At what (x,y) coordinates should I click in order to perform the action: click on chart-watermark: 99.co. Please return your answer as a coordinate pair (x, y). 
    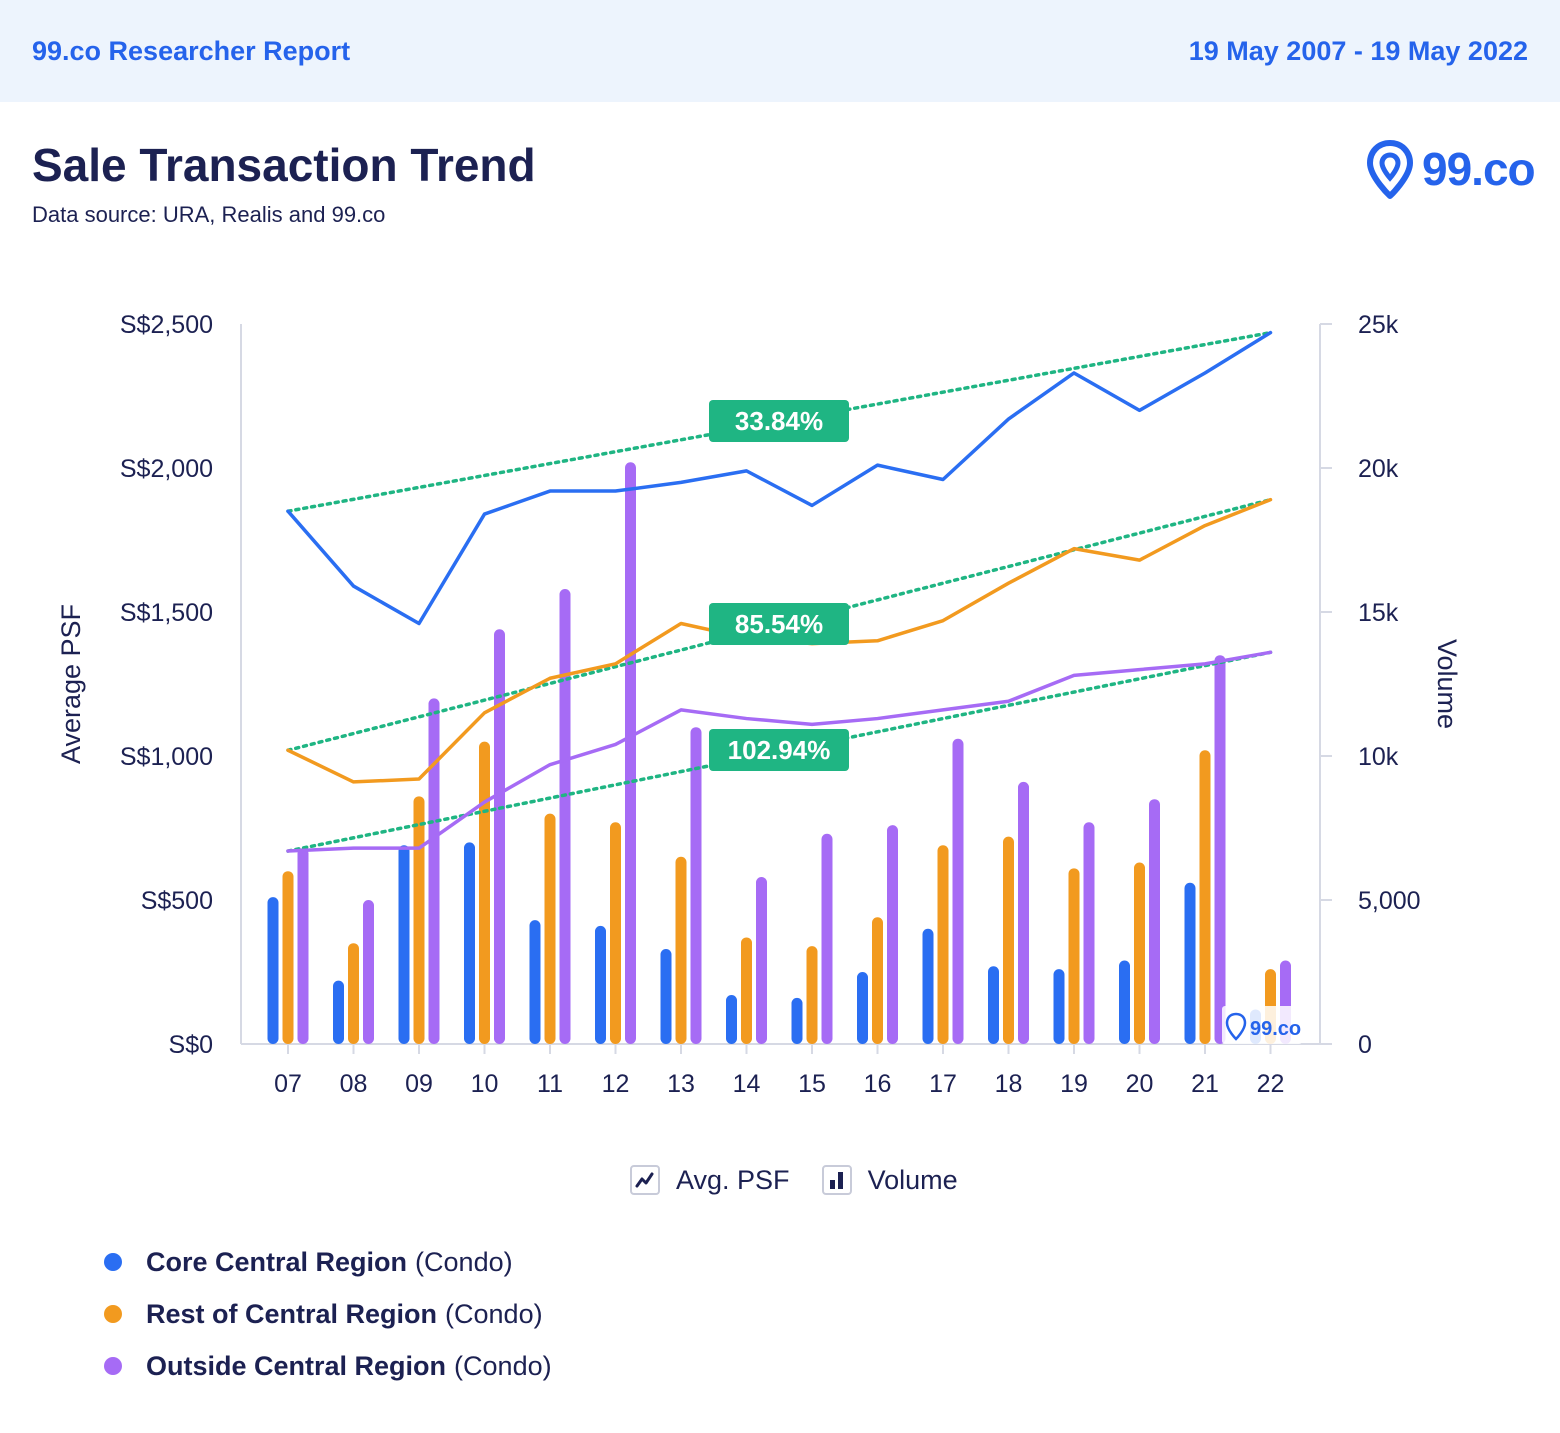
    Looking at the image, I should click on (1262, 1025).